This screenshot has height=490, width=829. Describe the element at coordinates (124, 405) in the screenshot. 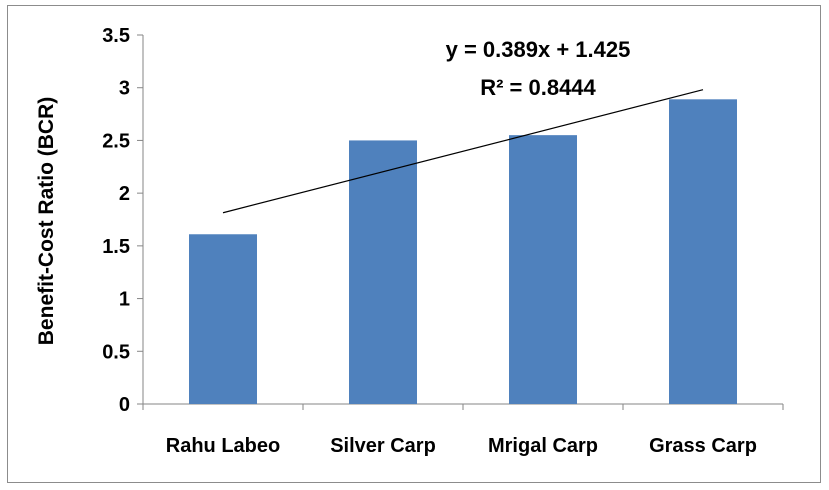

I see `y-tick-label: 0` at that location.